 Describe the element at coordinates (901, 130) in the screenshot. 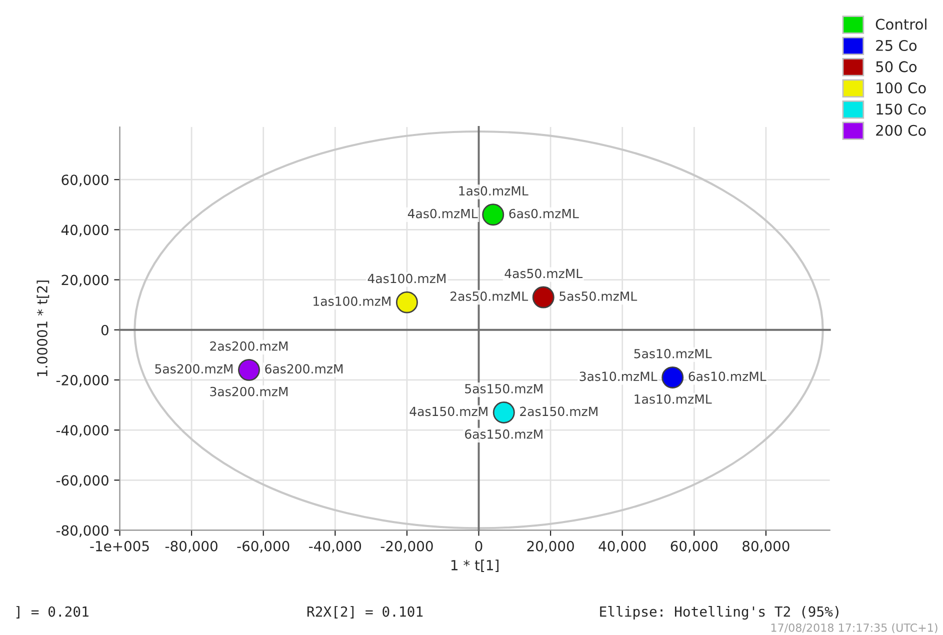

I see `legend-label: 200 Co` at that location.